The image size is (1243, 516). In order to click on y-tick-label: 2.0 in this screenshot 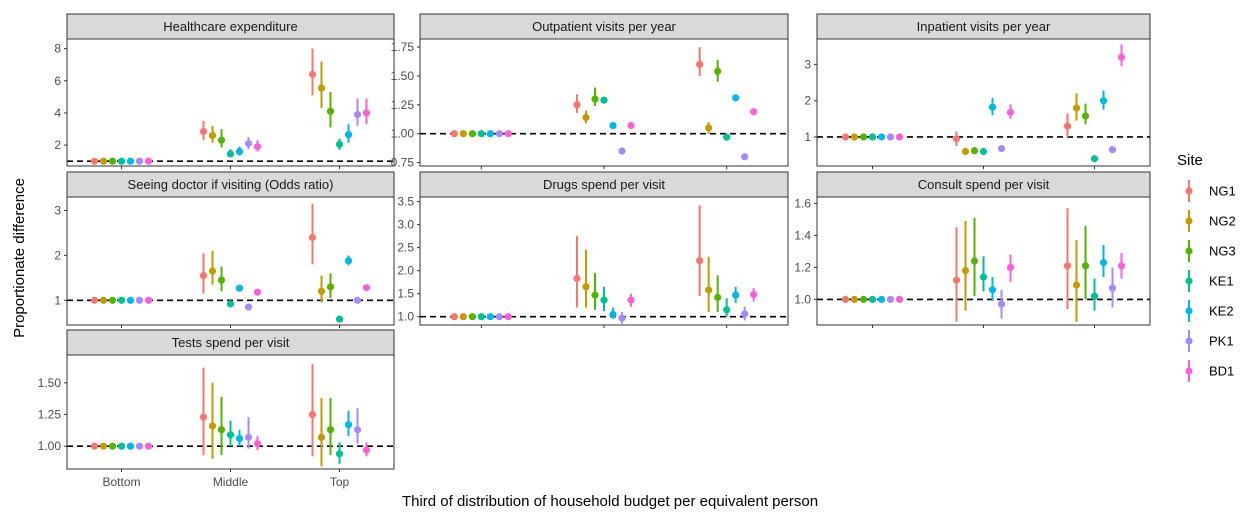, I will do `click(405, 271)`.